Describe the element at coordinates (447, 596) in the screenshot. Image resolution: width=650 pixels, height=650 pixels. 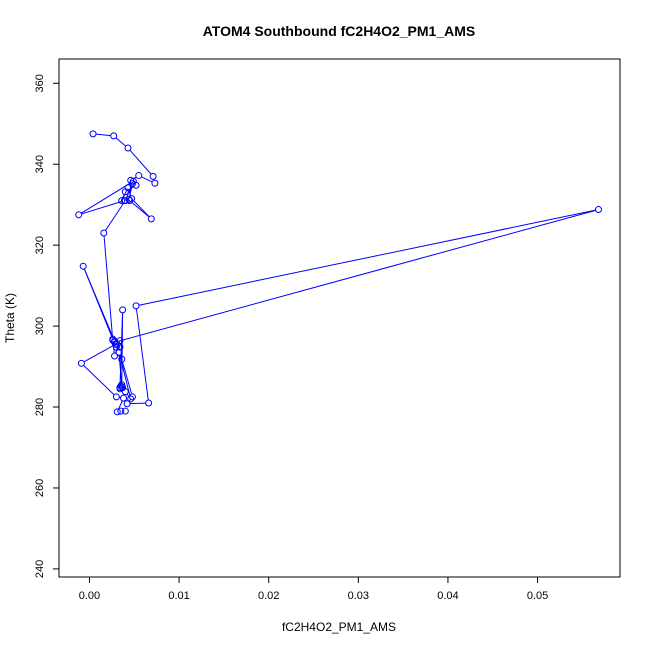
I see `x-tick-label: 0.04` at that location.